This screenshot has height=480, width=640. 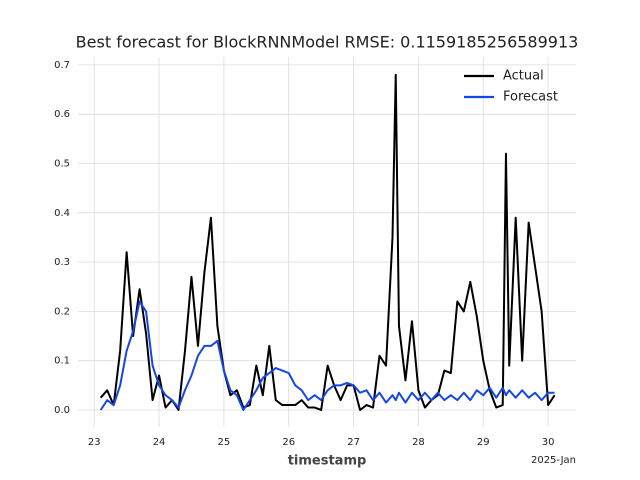 I want to click on x-tick-label: 28, so click(x=418, y=442).